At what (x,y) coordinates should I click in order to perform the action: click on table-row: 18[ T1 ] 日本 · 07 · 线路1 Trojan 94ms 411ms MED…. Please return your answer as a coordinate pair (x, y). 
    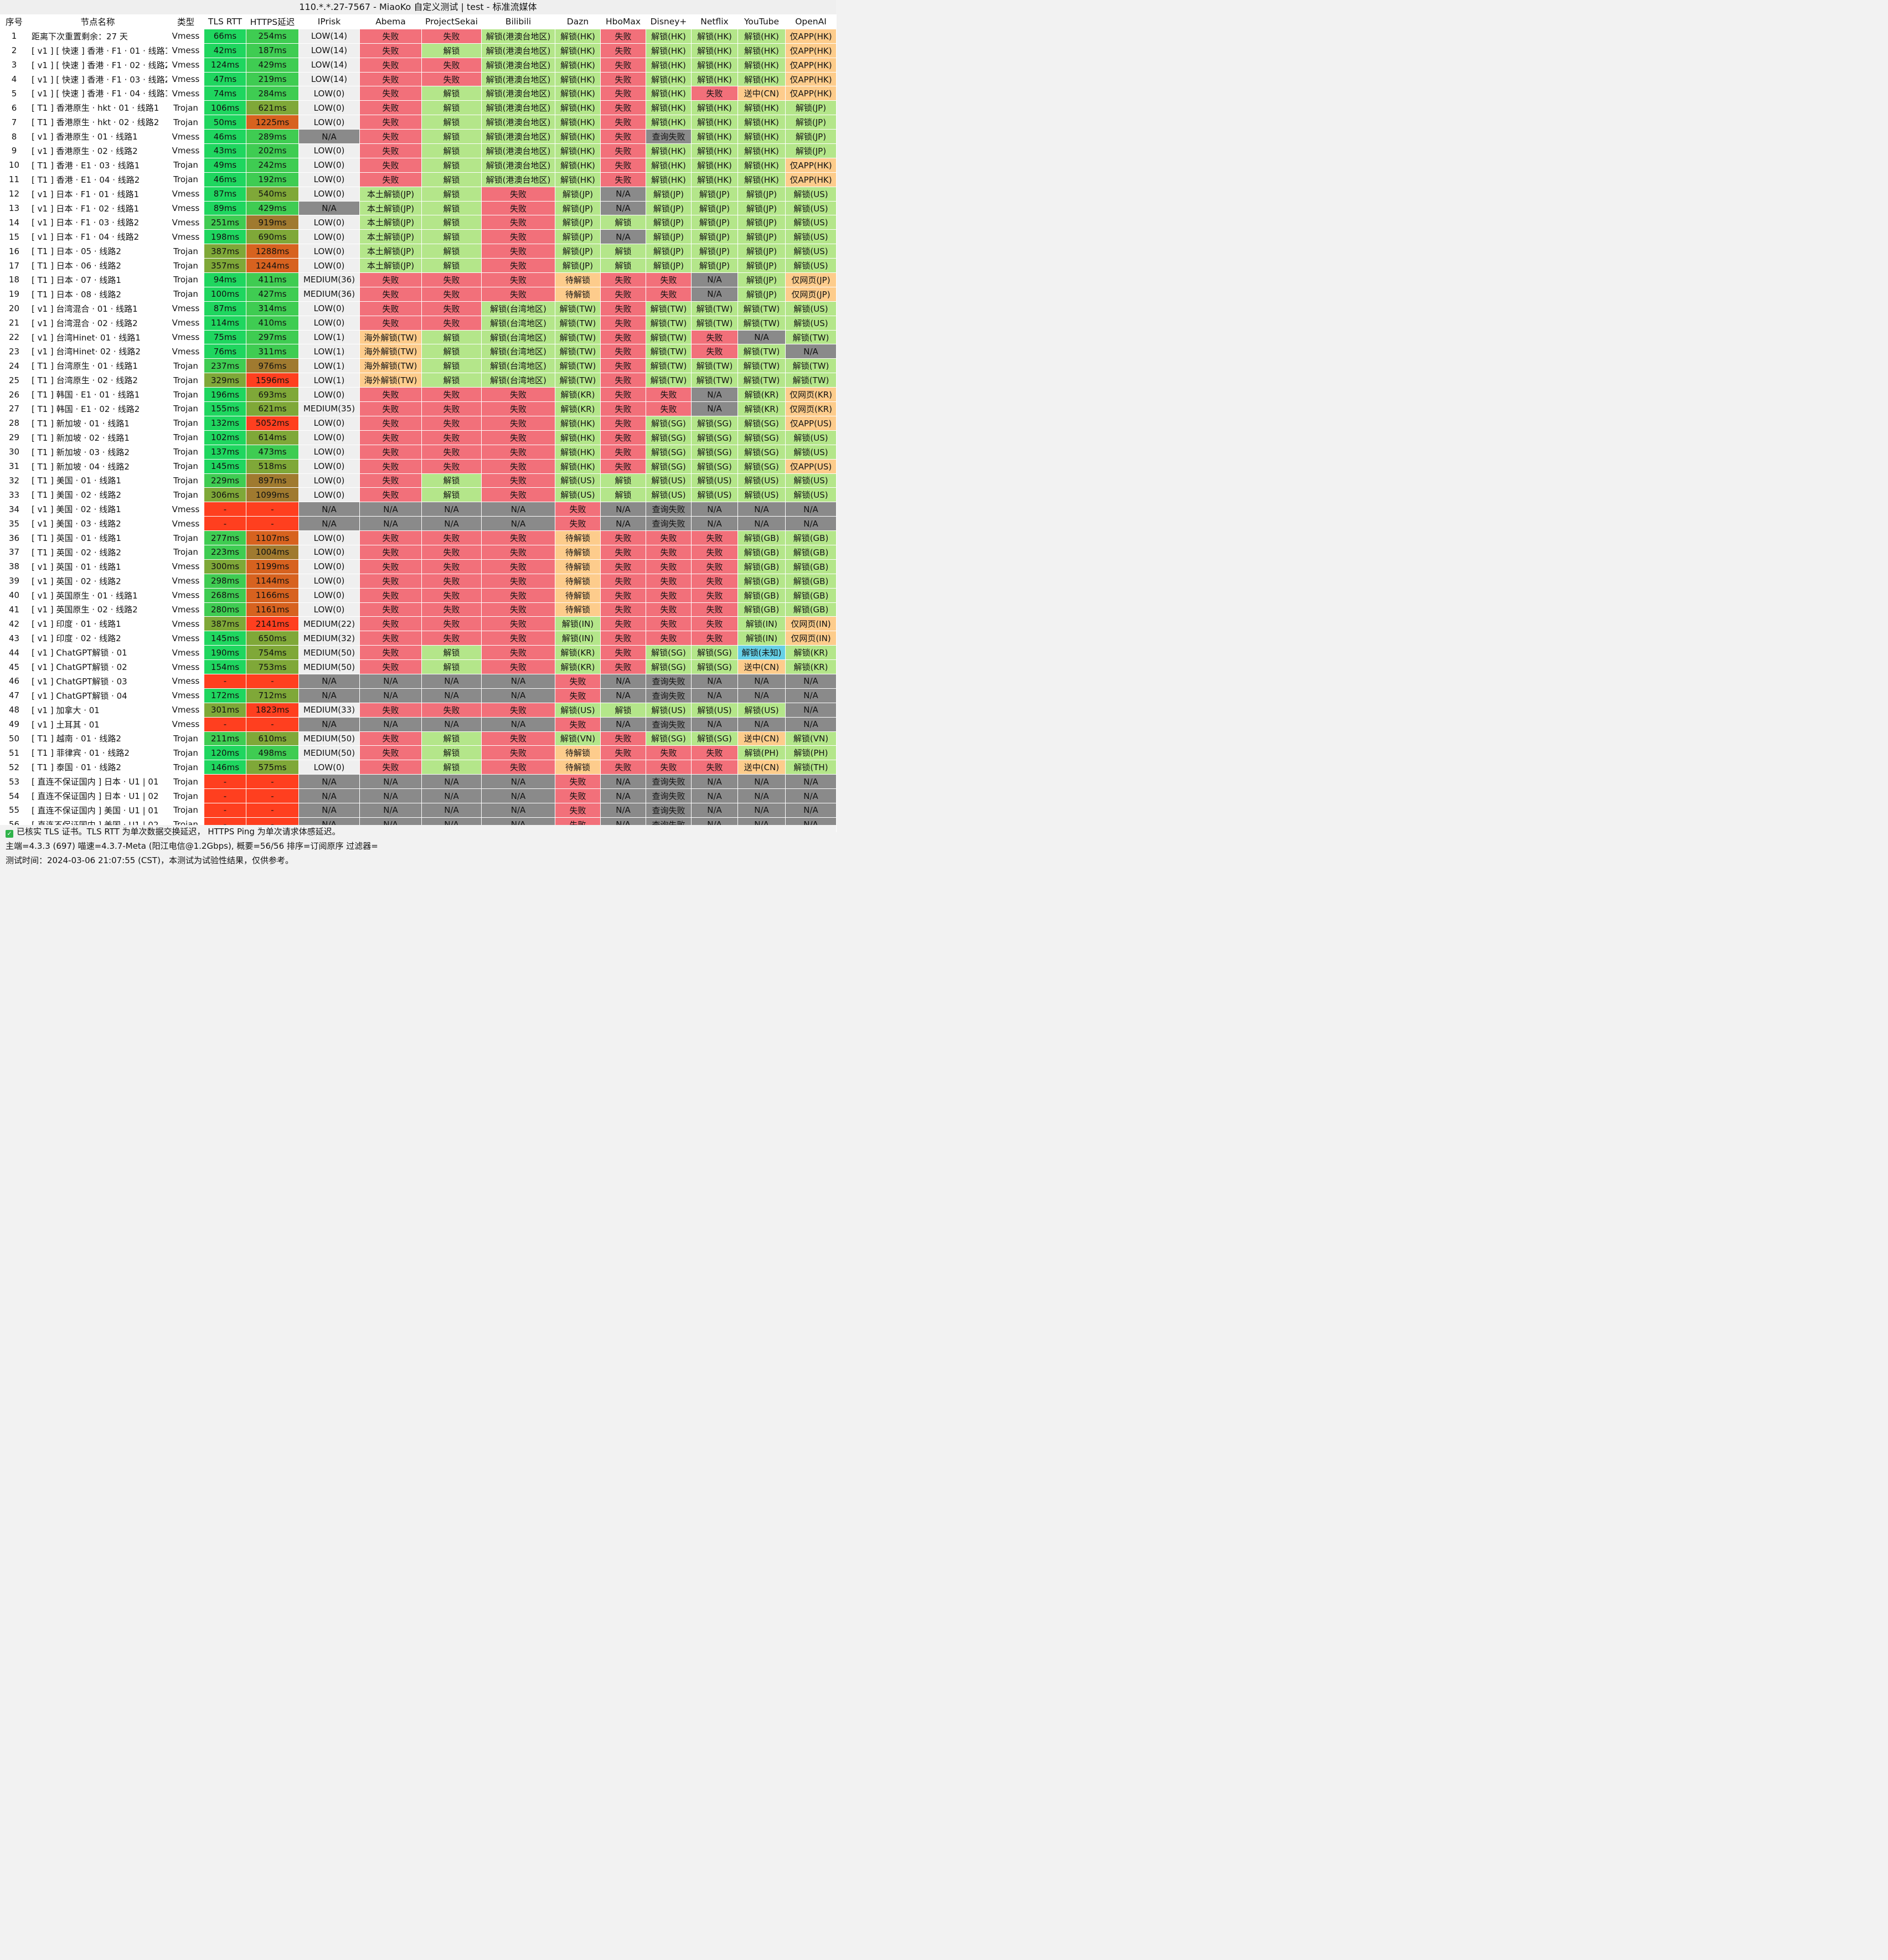
    Looking at the image, I should click on (418, 279).